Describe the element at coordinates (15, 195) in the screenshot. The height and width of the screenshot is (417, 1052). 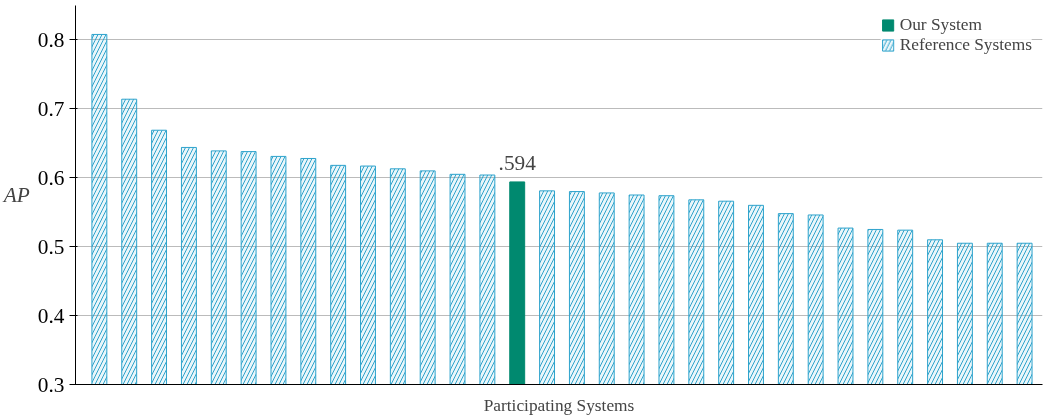
I see `y-axis-title: AP` at that location.